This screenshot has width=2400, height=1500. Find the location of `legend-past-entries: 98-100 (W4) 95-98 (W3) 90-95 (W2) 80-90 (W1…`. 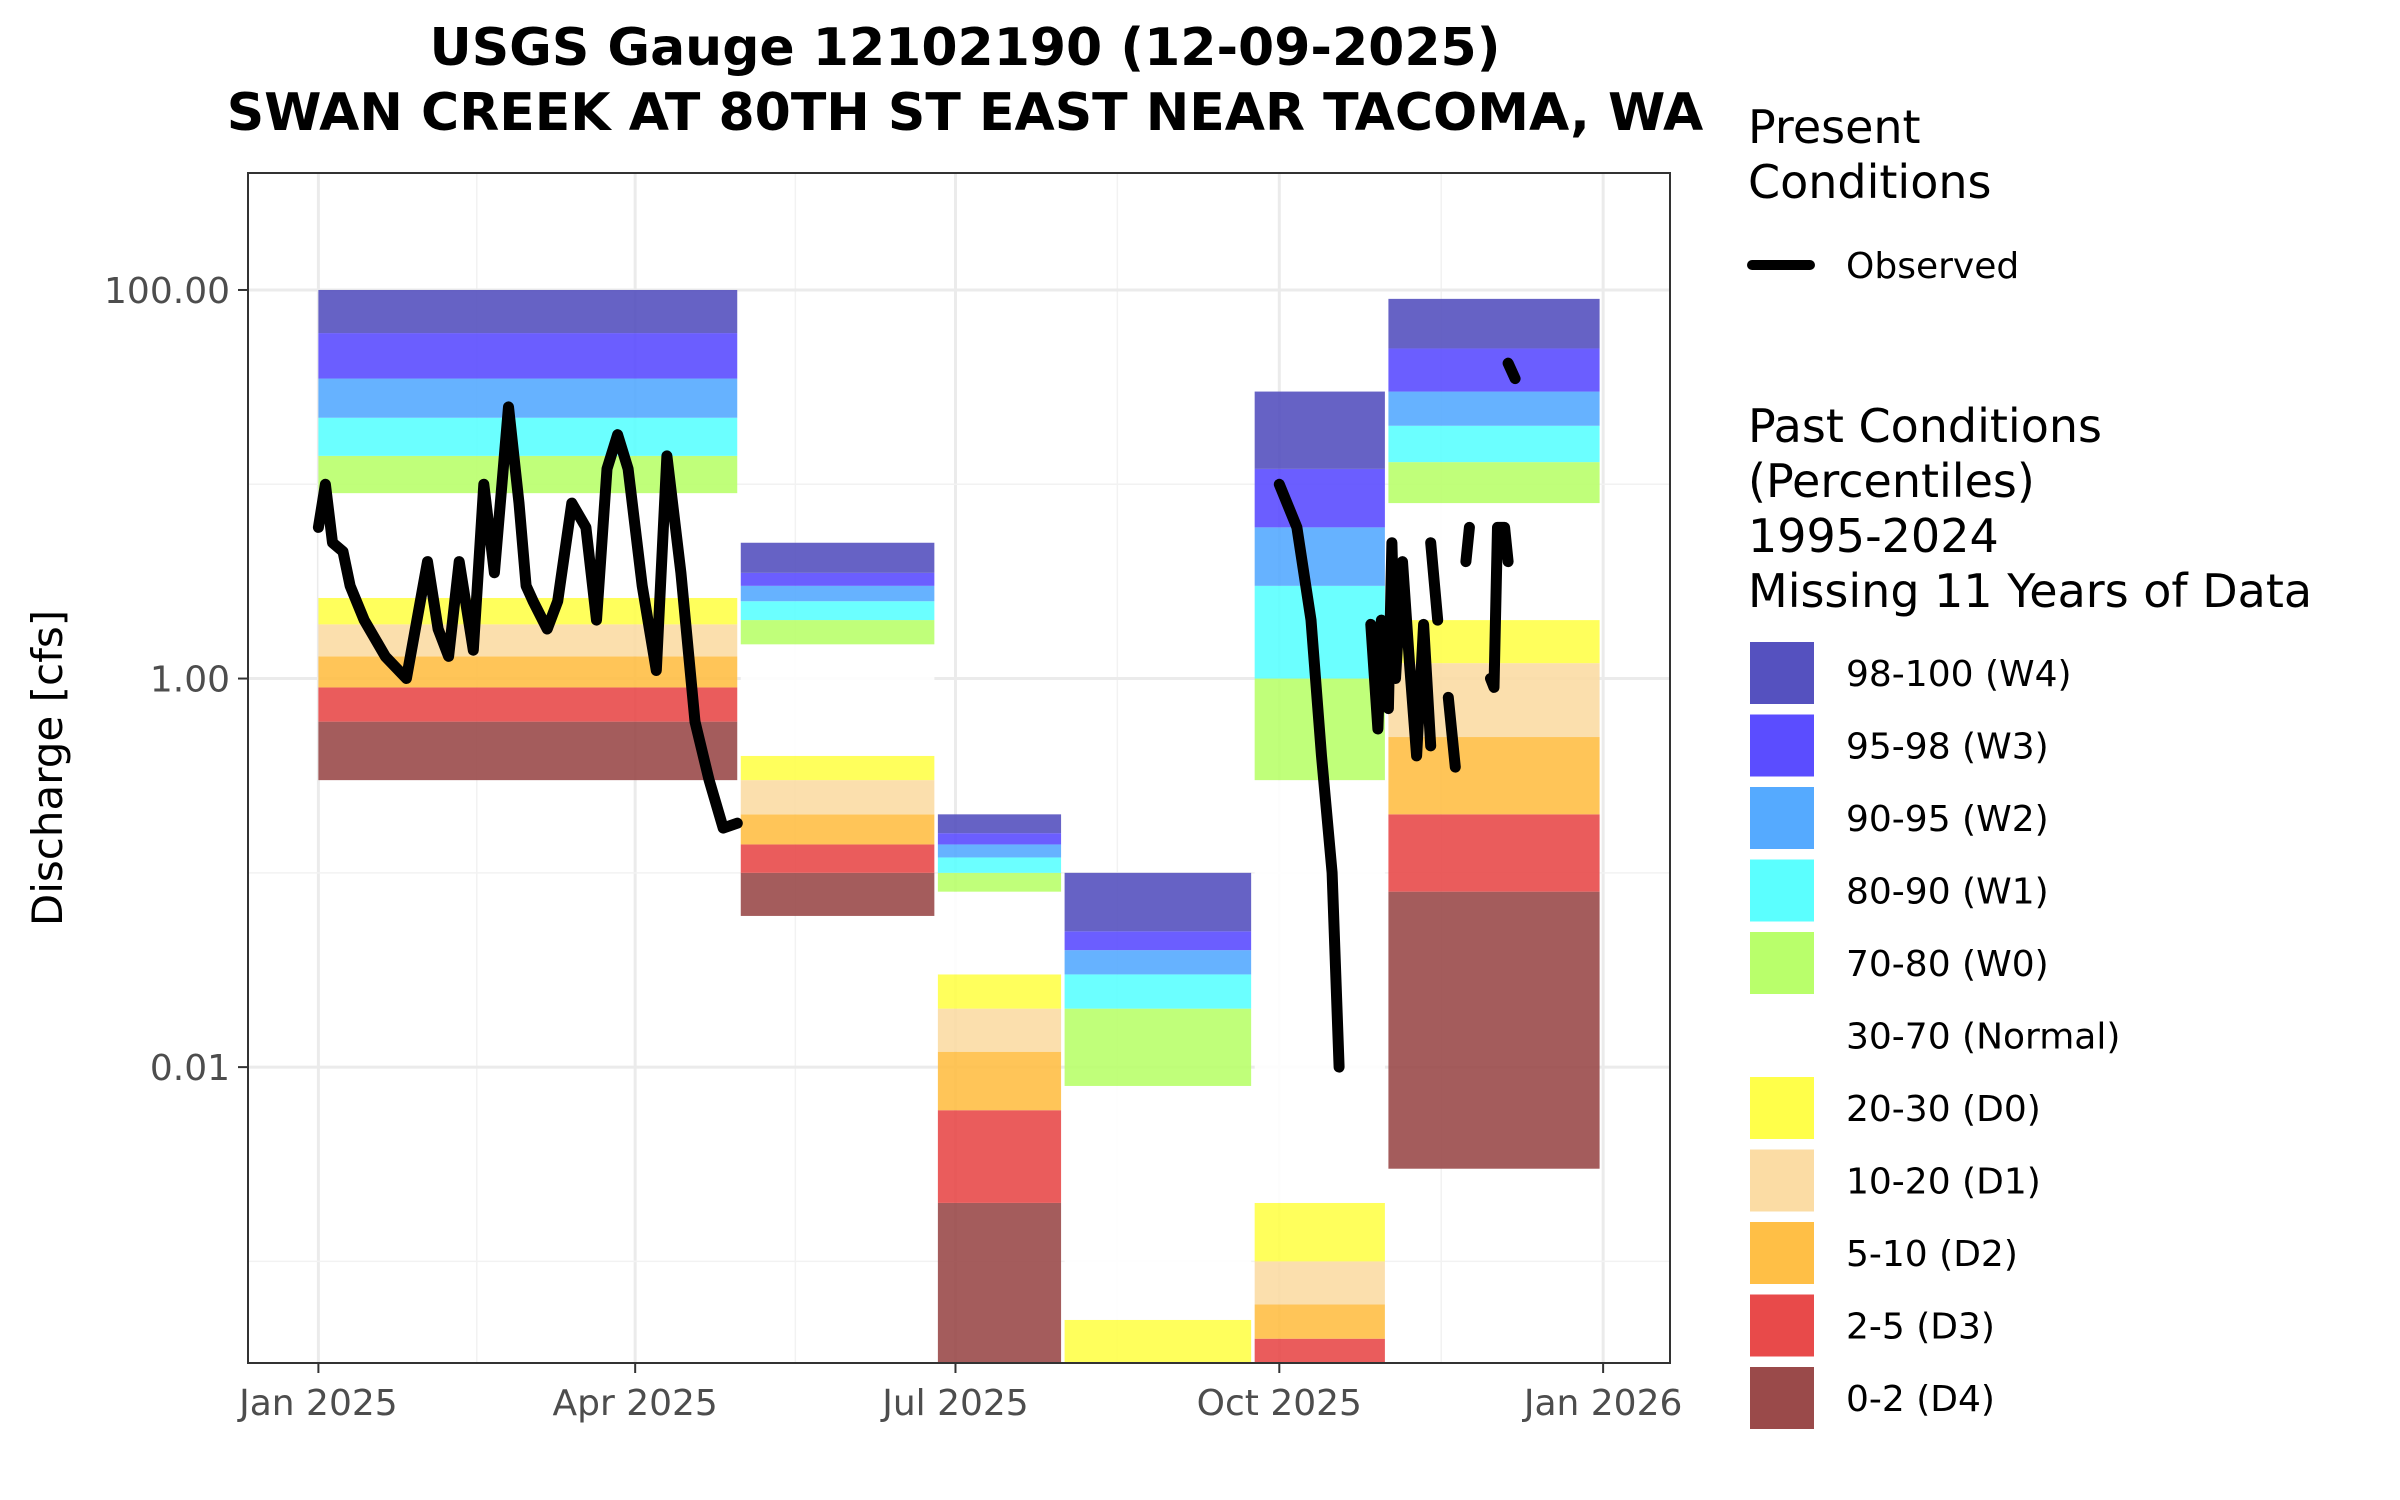

legend-past-entries: 98-100 (W4) 95-98 (W3) 90-95 (W2) 80-90 (W1… is located at coordinates (1935, 1035).